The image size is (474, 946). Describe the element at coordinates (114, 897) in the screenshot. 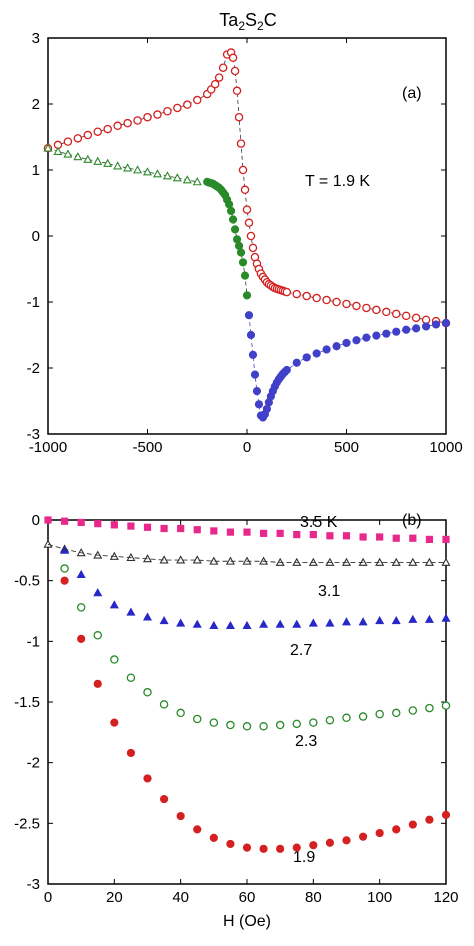

I see `x-tick-label: 20` at that location.